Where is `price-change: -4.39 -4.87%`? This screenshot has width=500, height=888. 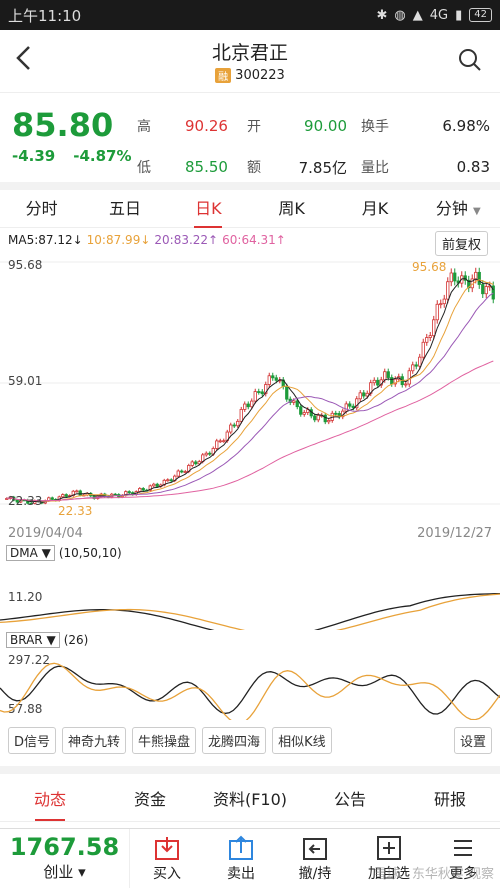 price-change: -4.39 -4.87% is located at coordinates (74, 156).